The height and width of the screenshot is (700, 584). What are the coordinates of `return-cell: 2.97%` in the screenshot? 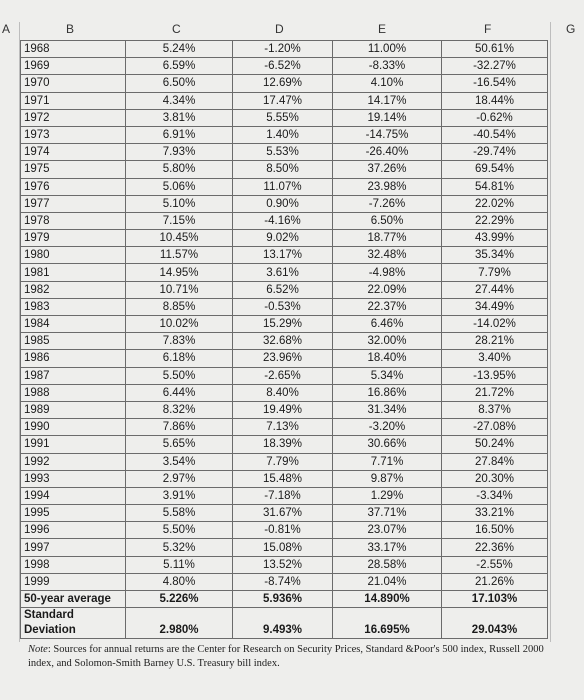 It's located at (179, 478).